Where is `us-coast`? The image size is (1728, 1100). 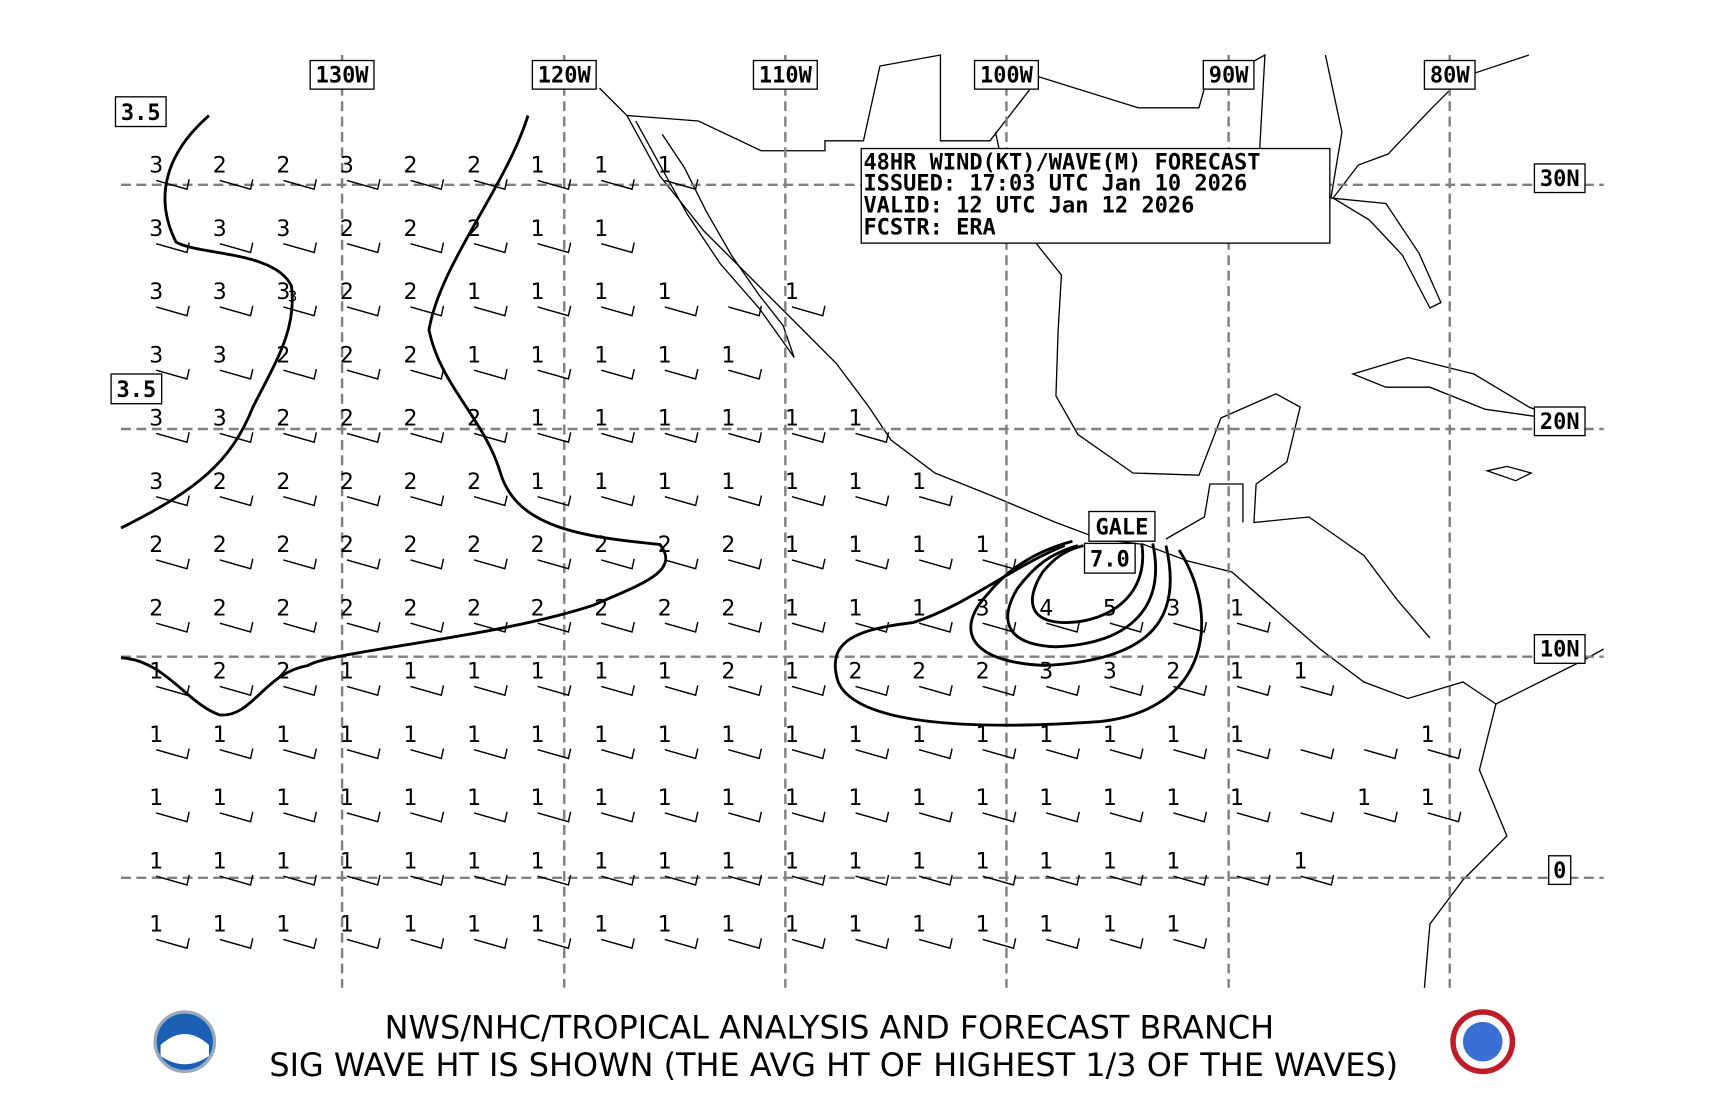 us-coast is located at coordinates (1427, 181).